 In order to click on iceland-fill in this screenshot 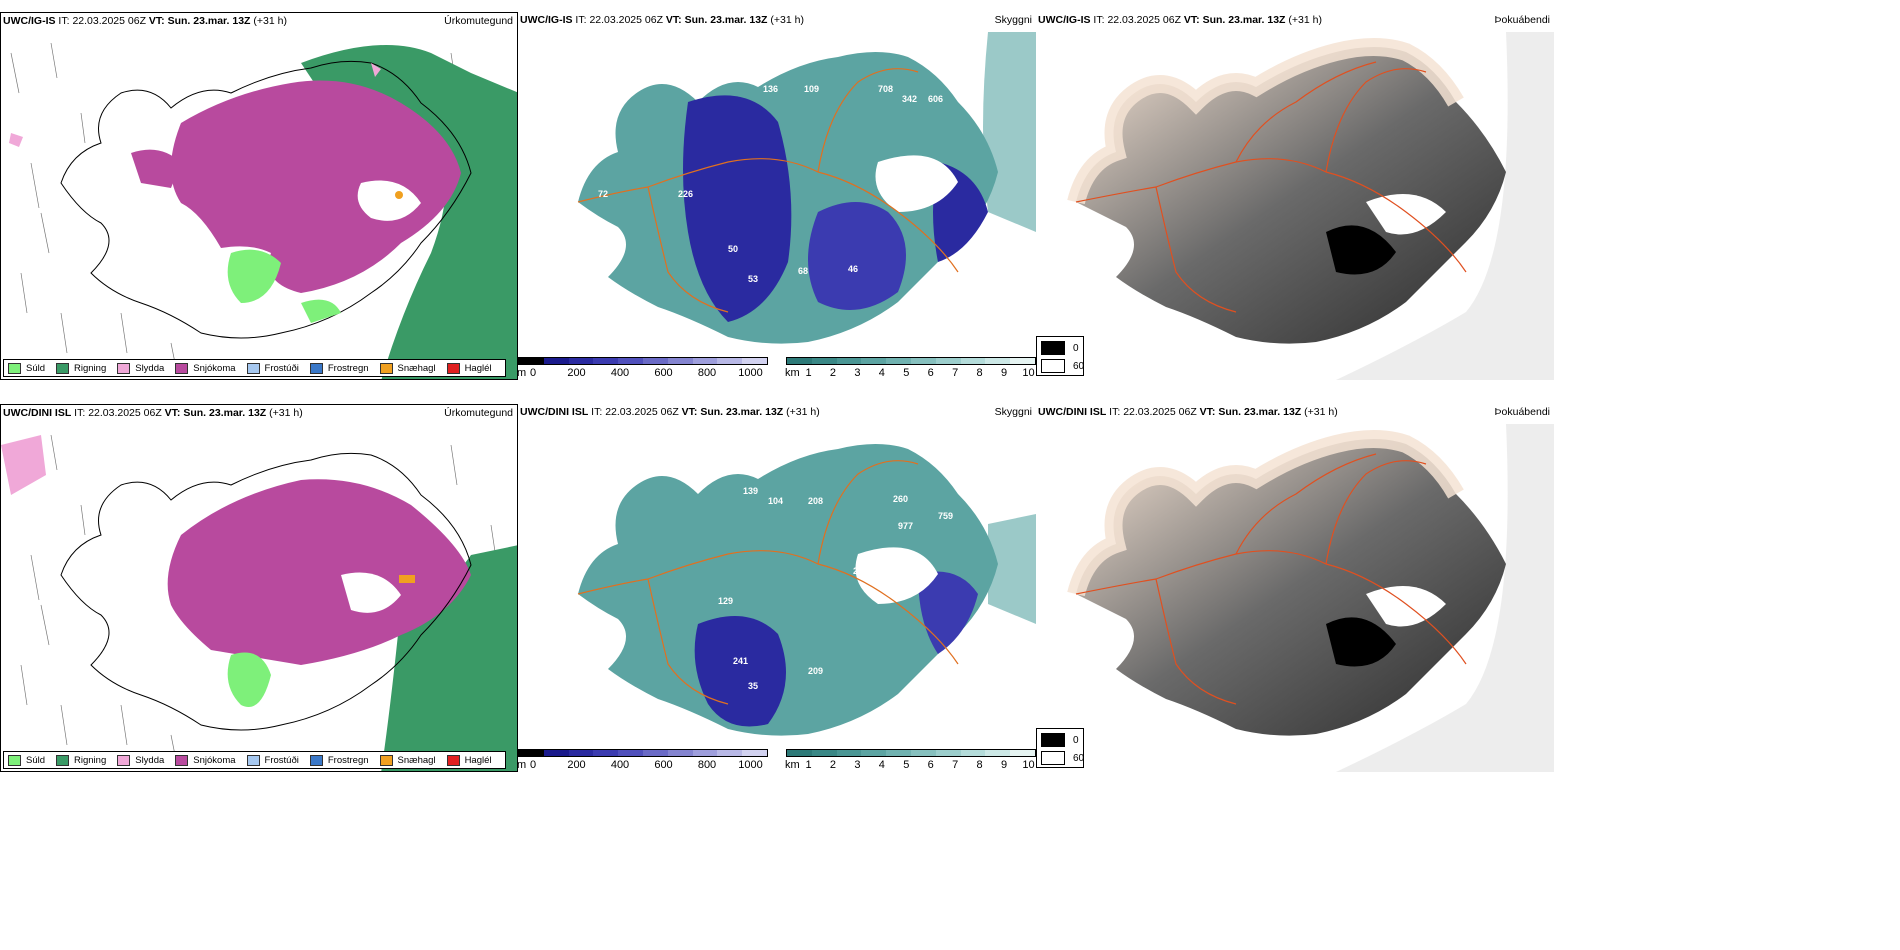, I will do `click(788, 590)`.